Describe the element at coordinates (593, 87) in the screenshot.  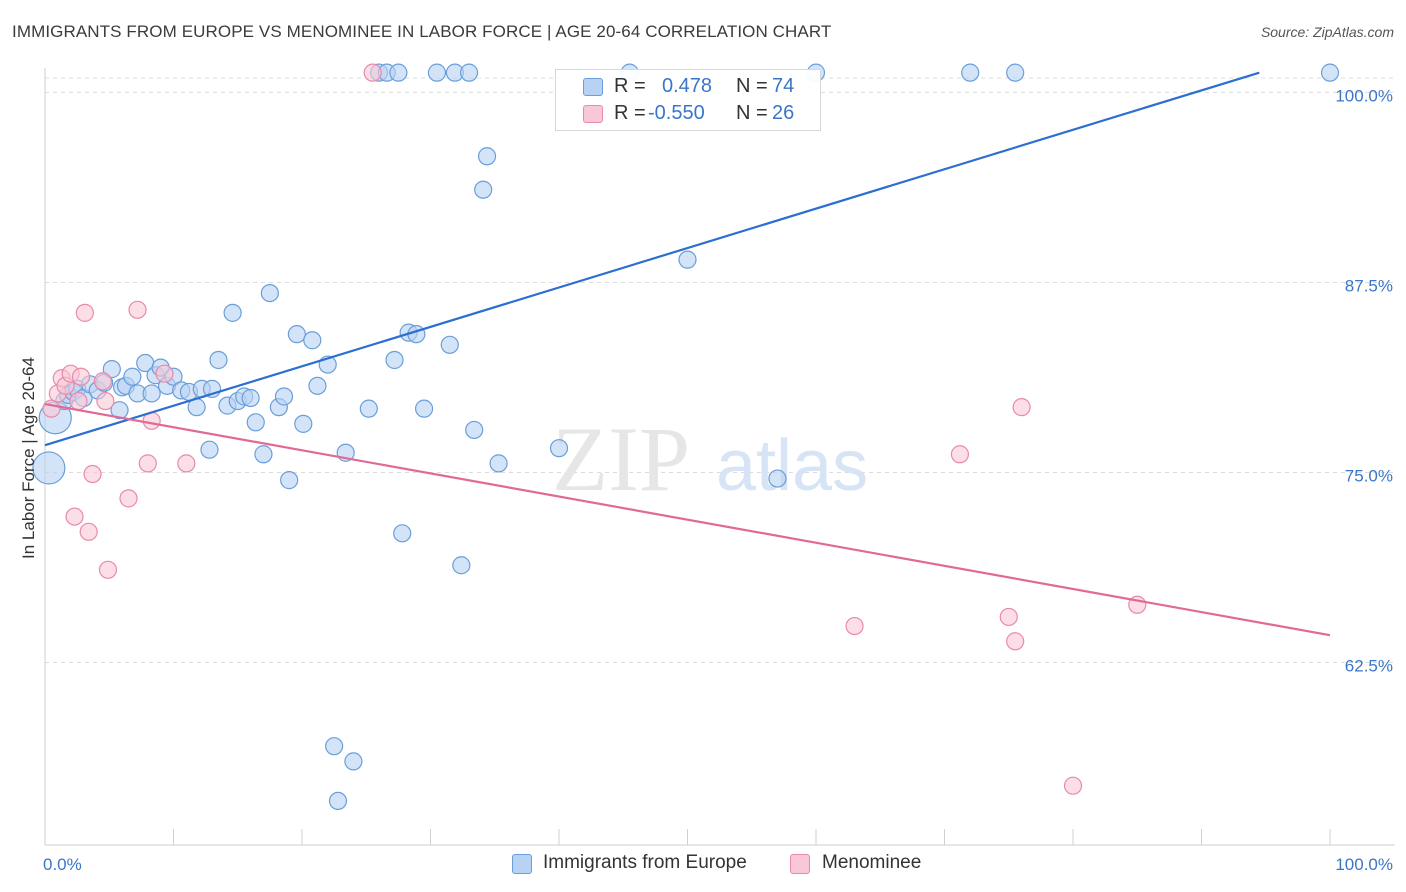
I see `legend-swatch-europe` at that location.